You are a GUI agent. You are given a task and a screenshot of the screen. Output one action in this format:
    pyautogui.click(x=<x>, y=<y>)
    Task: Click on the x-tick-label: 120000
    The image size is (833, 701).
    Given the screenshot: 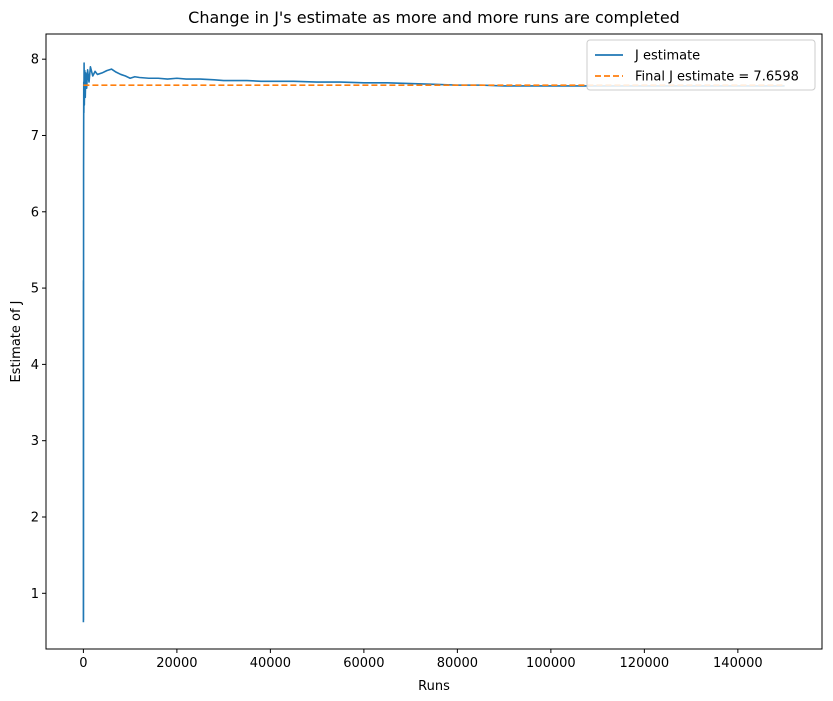 What is the action you would take?
    pyautogui.click(x=645, y=663)
    